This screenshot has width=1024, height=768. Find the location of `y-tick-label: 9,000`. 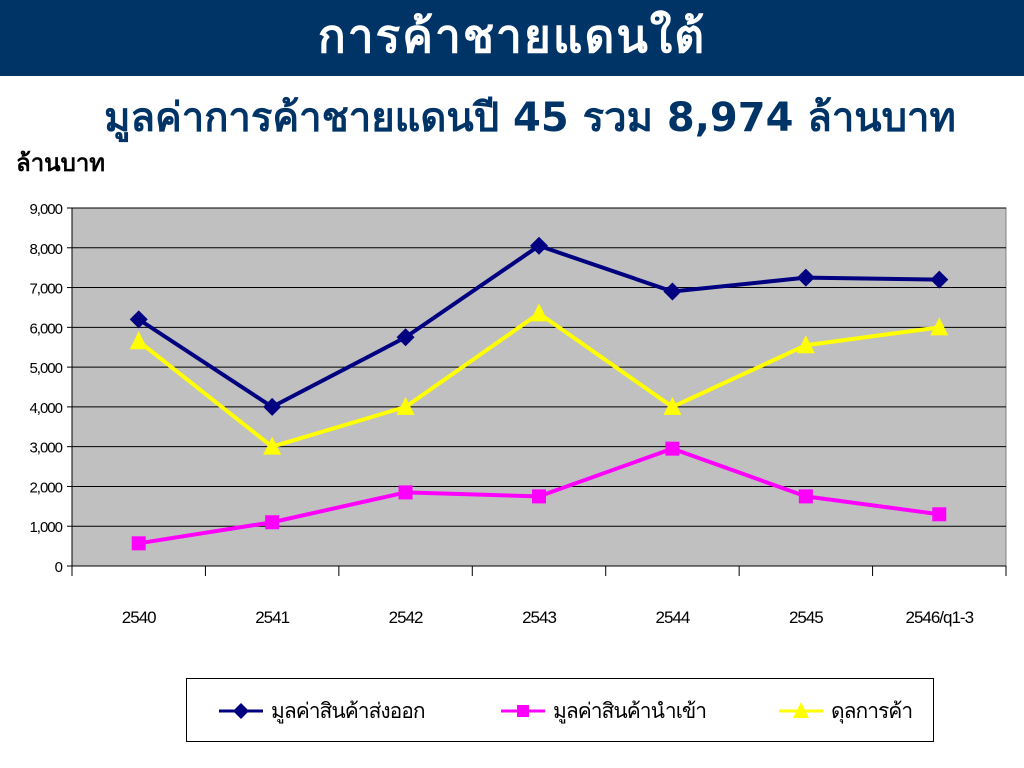

y-tick-label: 9,000 is located at coordinates (45, 209).